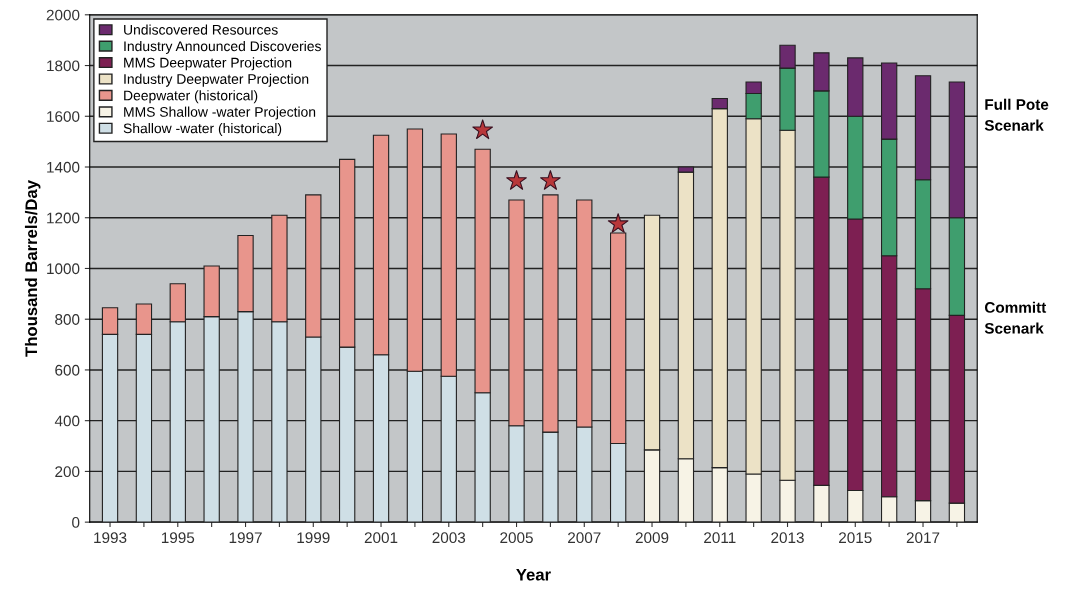 The image size is (1068, 592). Describe the element at coordinates (720, 538) in the screenshot. I see `x-tick-label: 2011` at that location.